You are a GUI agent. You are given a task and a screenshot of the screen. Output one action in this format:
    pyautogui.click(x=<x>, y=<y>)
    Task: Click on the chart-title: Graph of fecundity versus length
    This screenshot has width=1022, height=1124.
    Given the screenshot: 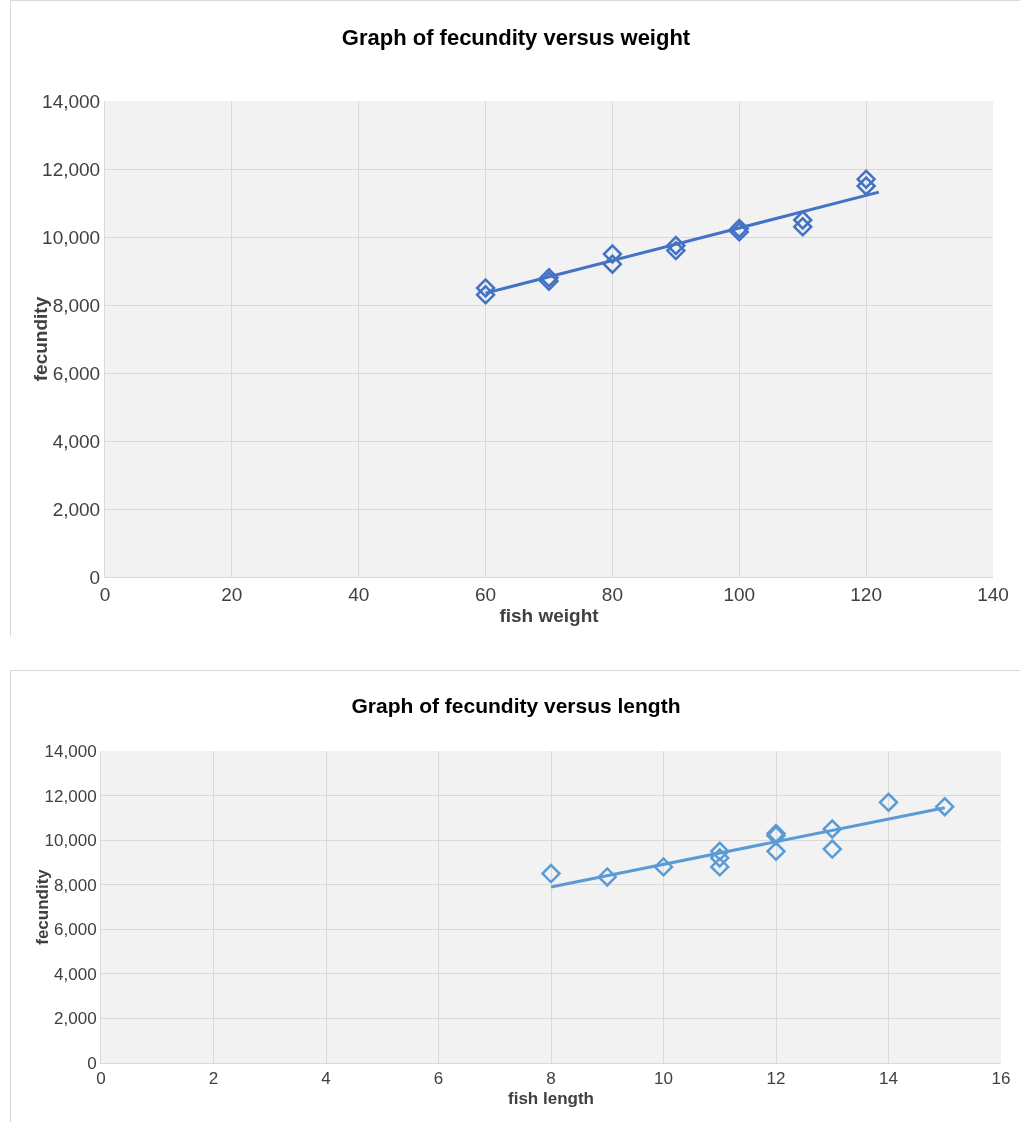 What is the action you would take?
    pyautogui.click(x=516, y=705)
    